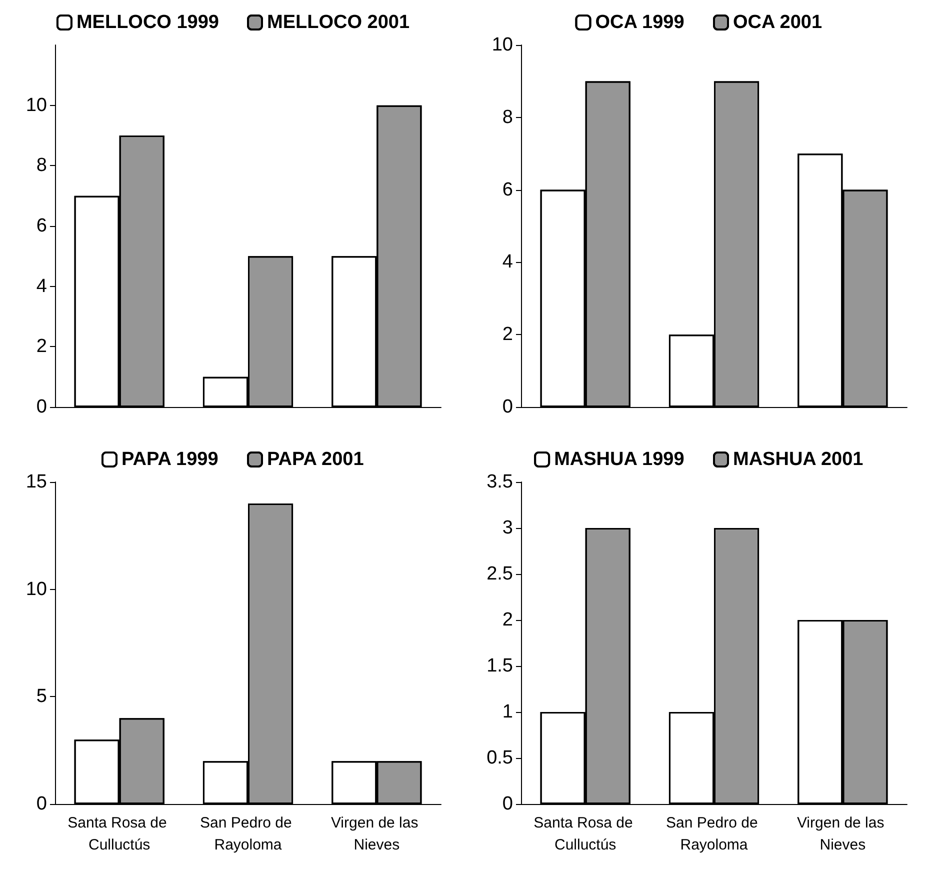  What do you see at coordinates (338, 22) in the screenshot?
I see `legend-label: MELLOCO 2001` at bounding box center [338, 22].